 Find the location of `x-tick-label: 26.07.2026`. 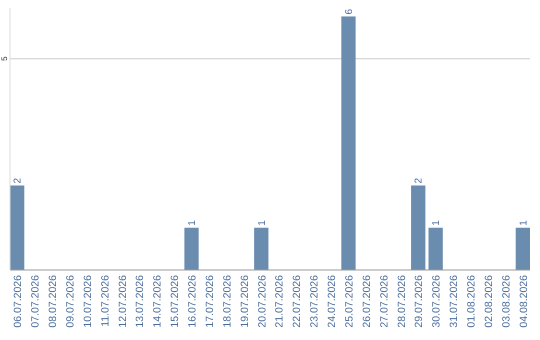

x-tick-label: 26.07.2026 is located at coordinates (366, 301).